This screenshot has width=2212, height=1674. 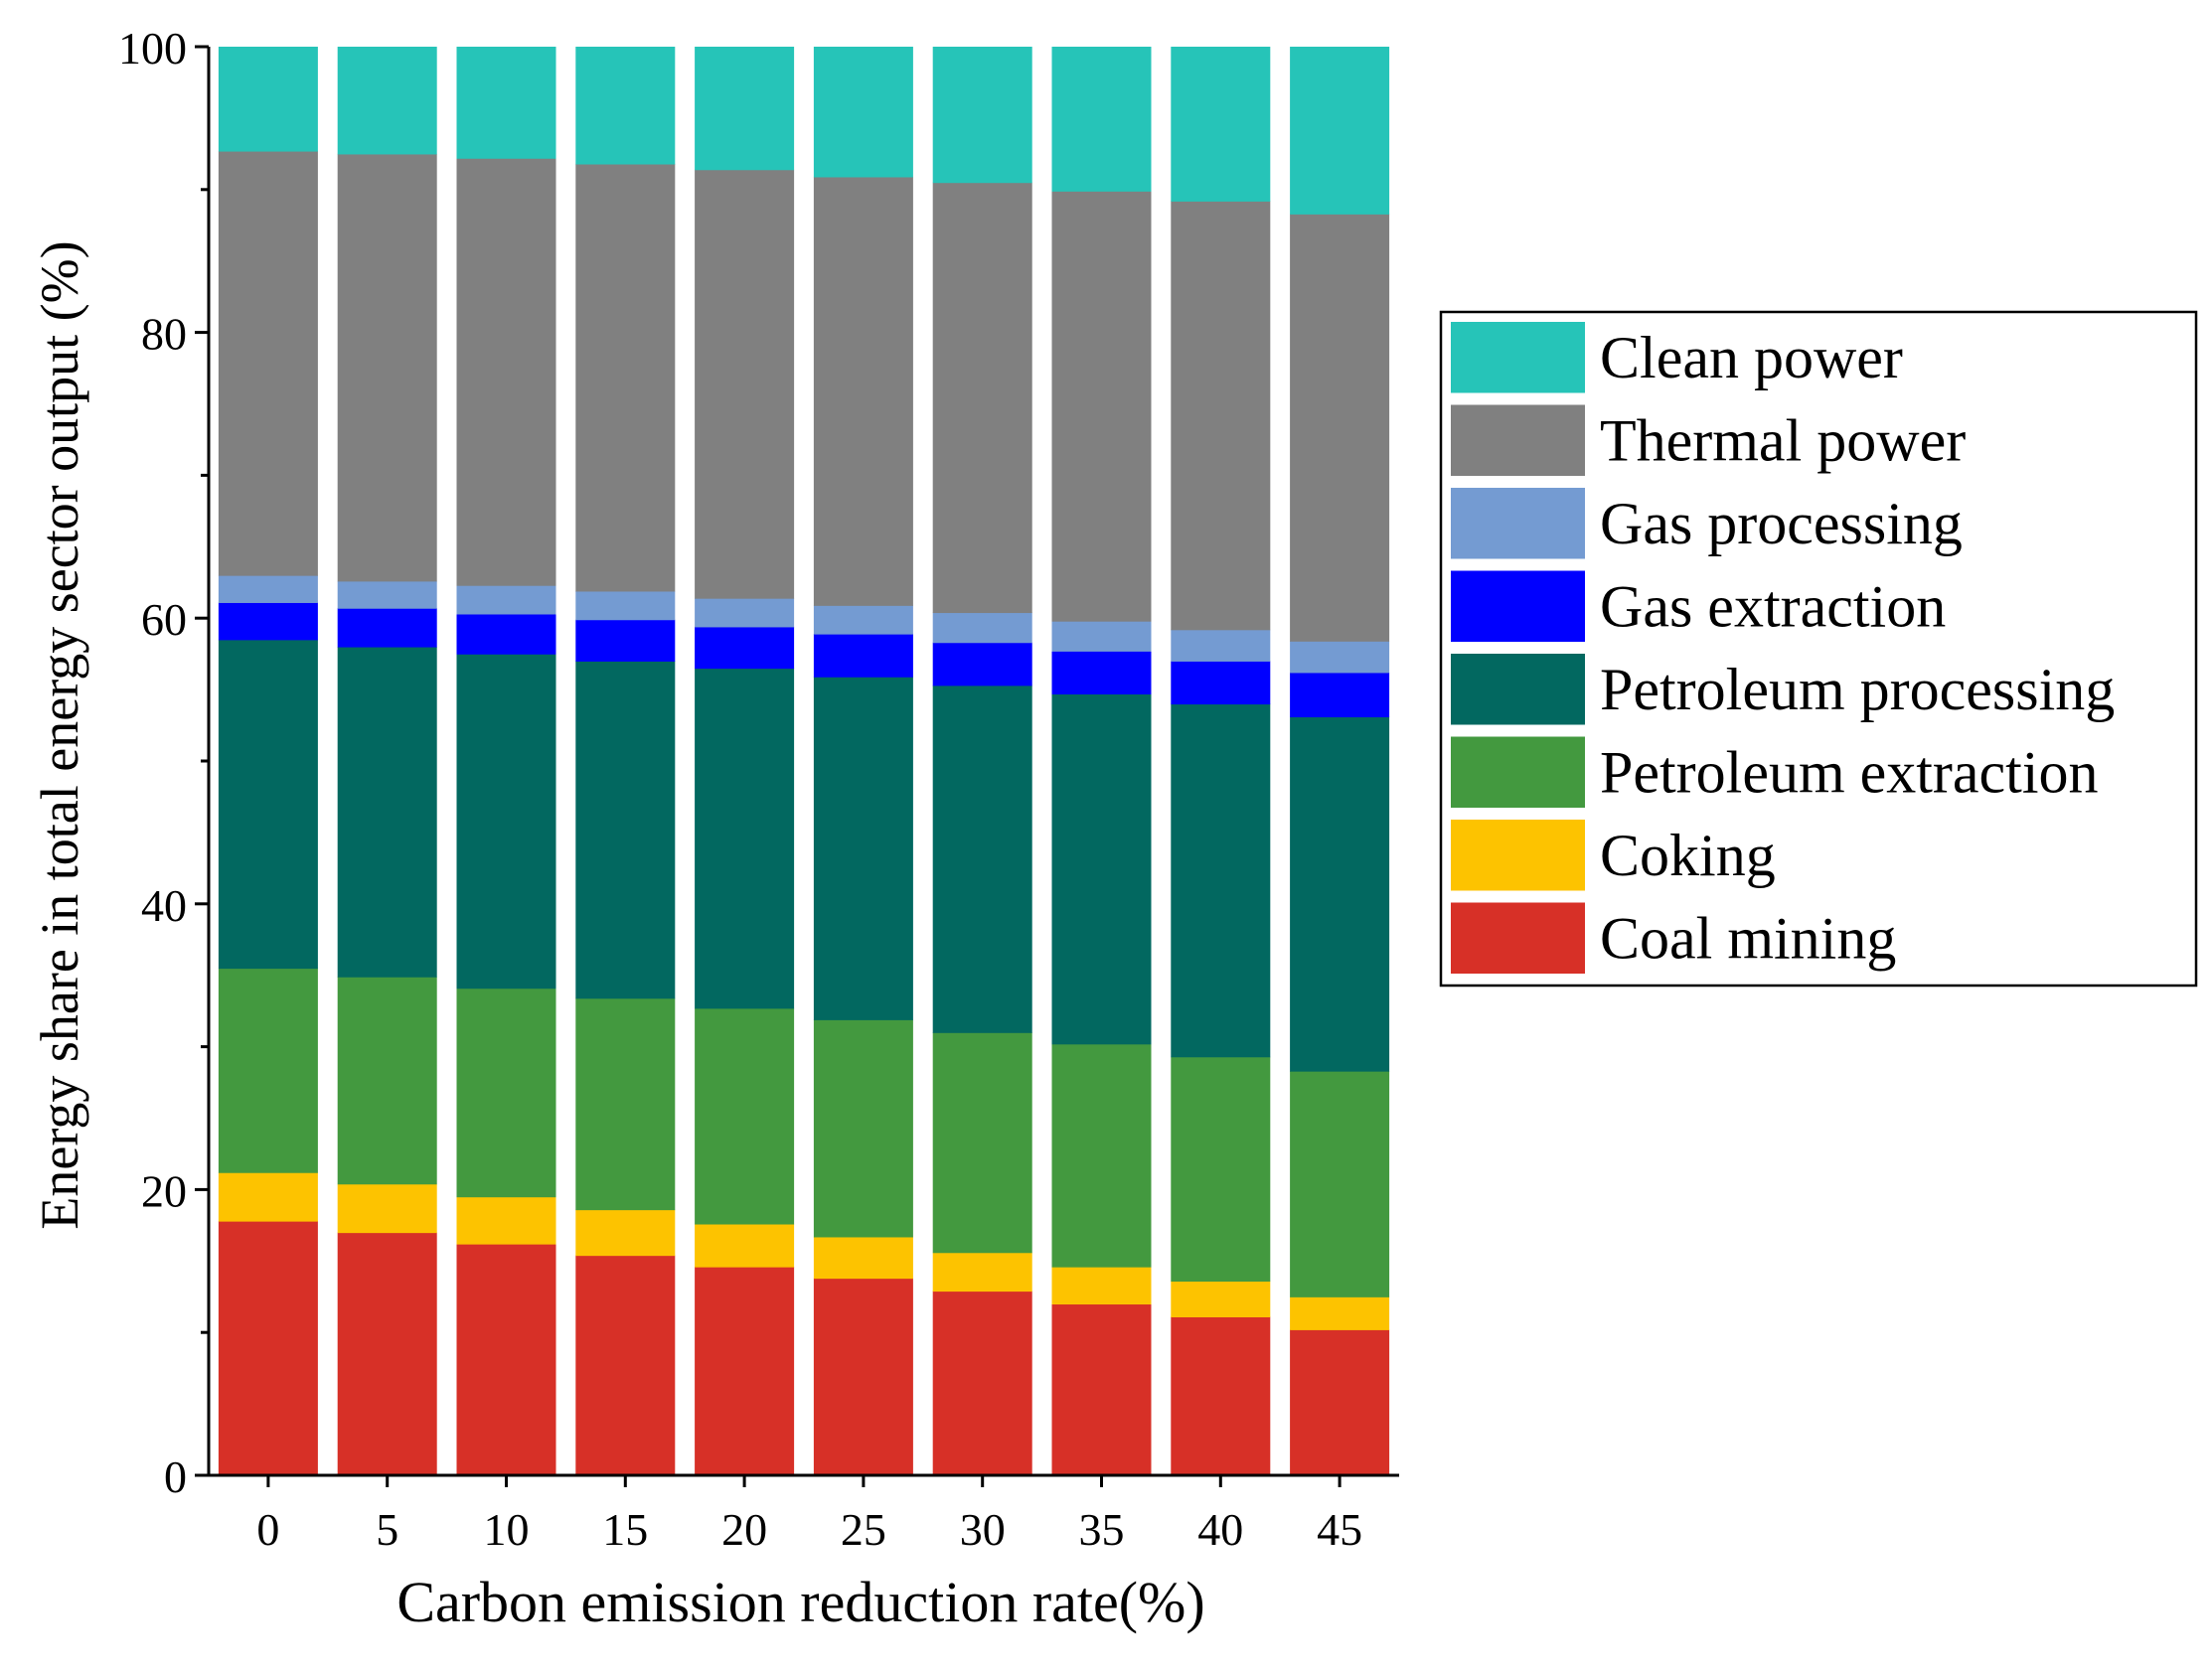 I want to click on y-tick-label: 0, so click(x=175, y=1476).